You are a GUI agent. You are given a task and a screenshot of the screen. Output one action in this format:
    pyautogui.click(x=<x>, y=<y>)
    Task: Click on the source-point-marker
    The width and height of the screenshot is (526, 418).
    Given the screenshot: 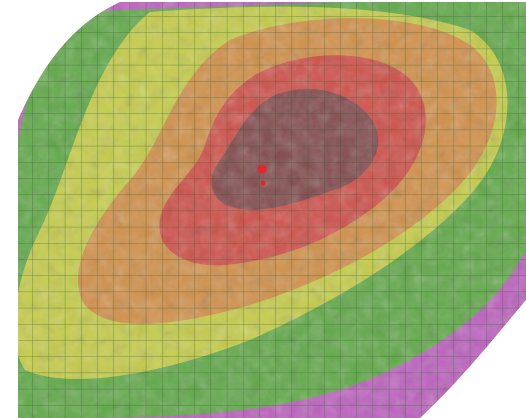 What is the action you would take?
    pyautogui.click(x=262, y=169)
    